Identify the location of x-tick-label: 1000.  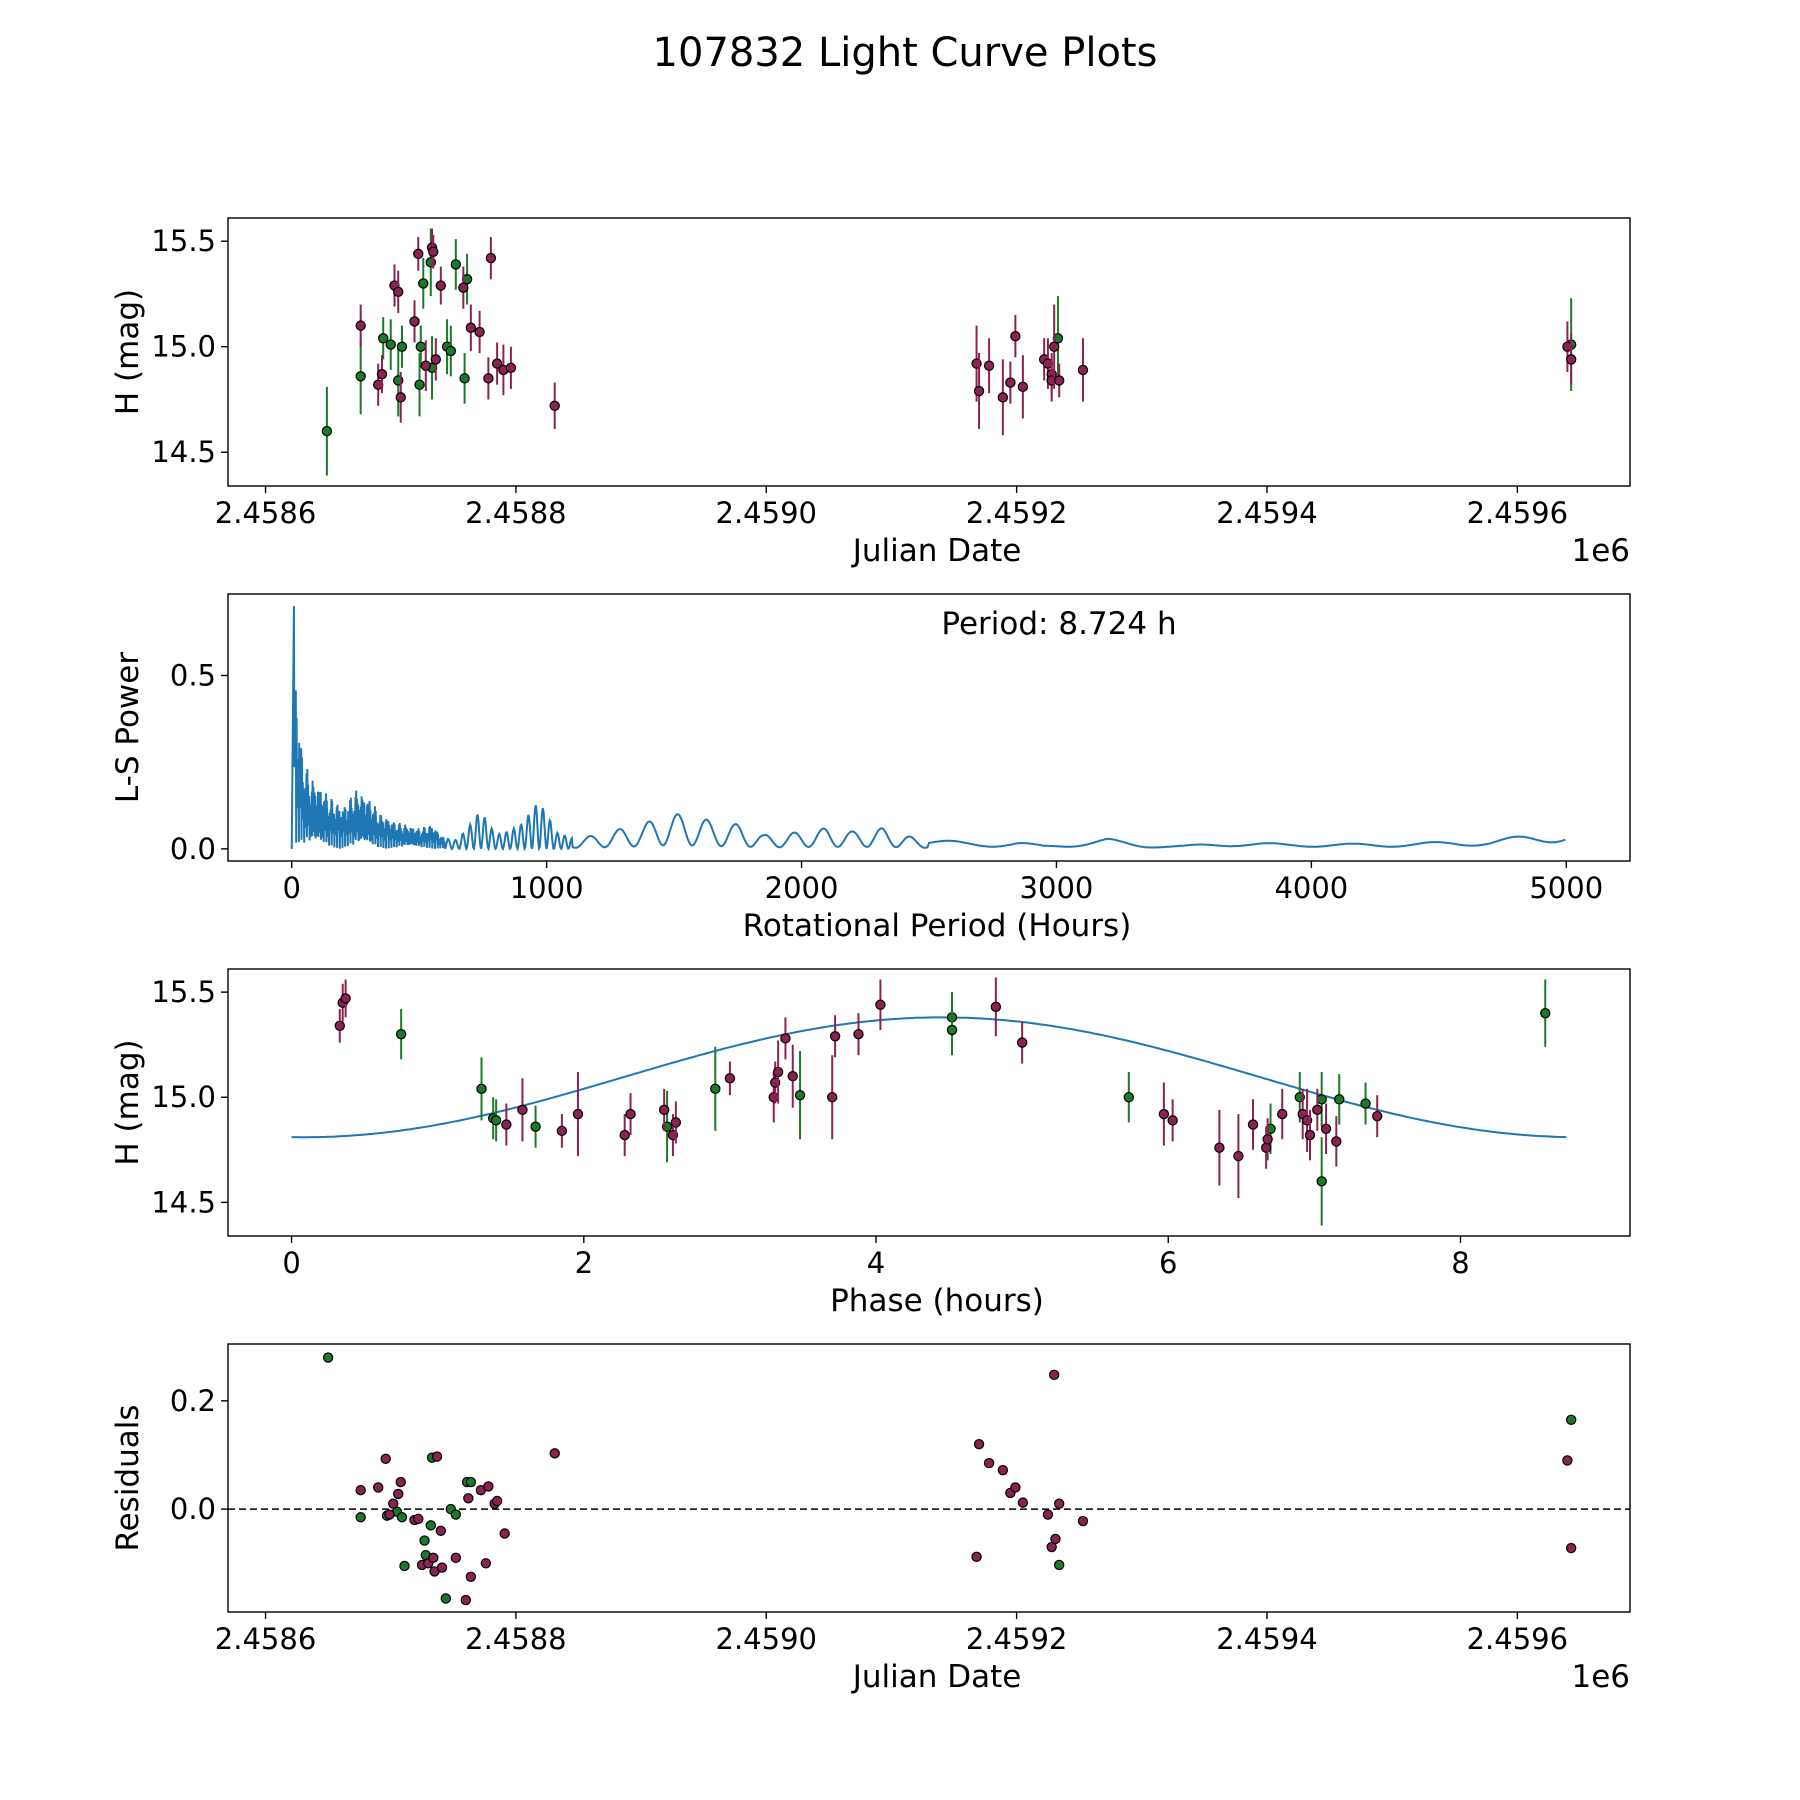
(547, 888).